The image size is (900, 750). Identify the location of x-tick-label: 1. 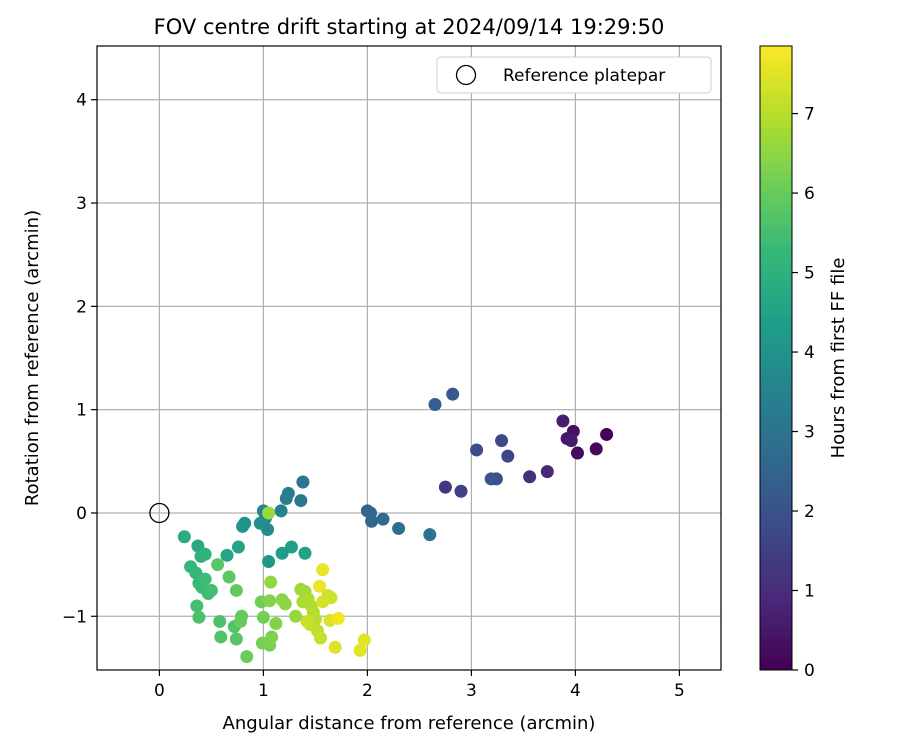
(263, 691).